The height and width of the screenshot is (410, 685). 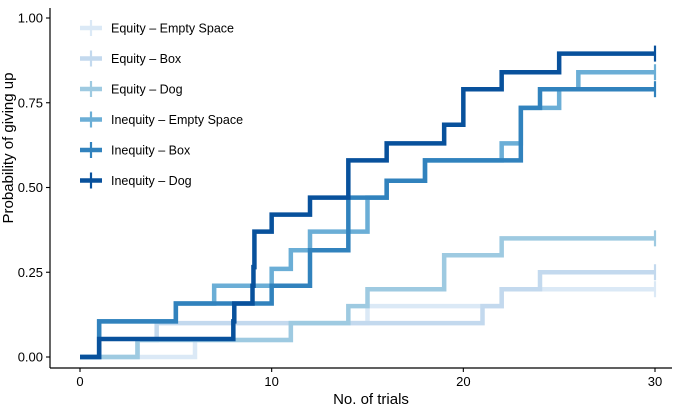 I want to click on y-tick-label: 0.75, so click(x=30, y=102).